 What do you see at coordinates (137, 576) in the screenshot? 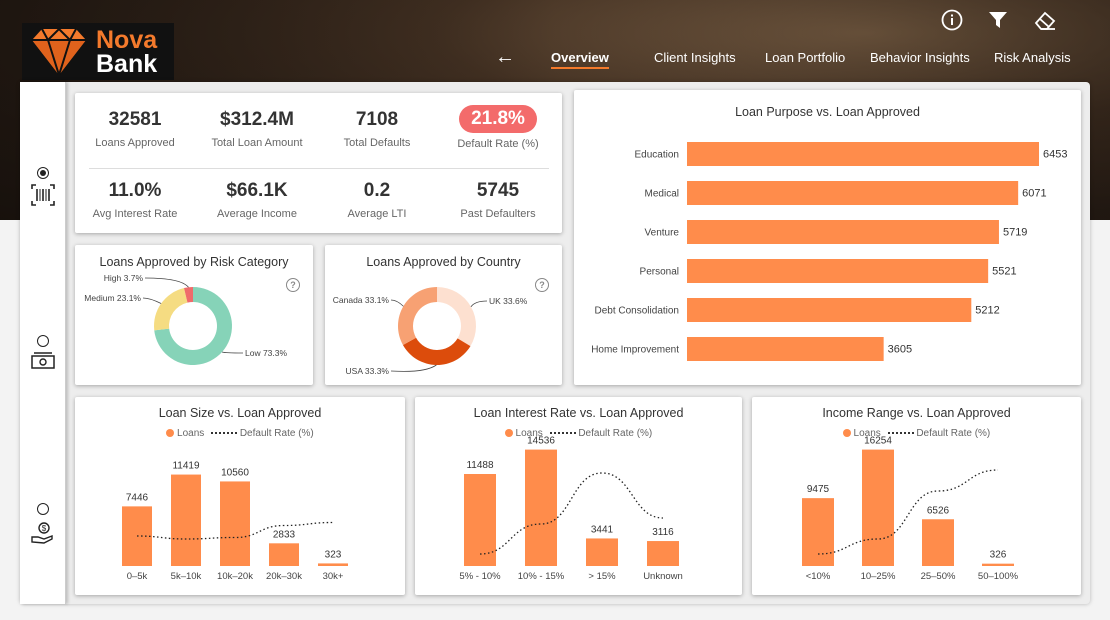
I see `tick-label: 0–5k` at bounding box center [137, 576].